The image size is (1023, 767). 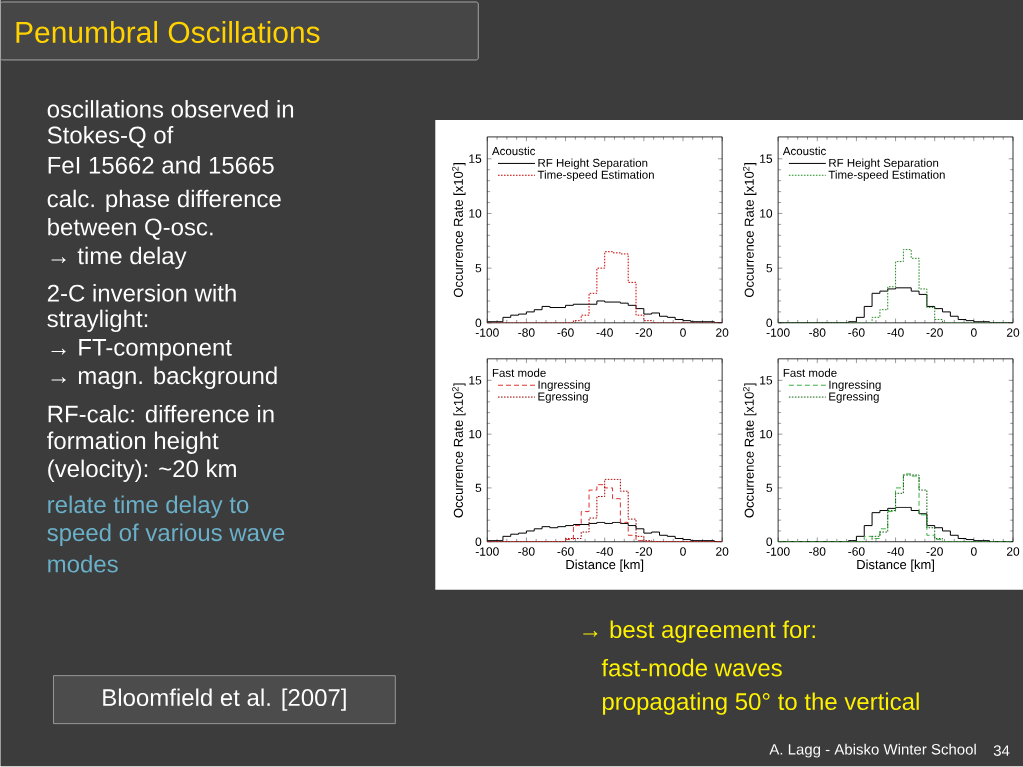 What do you see at coordinates (161, 165) in the screenshot?
I see `text: FeI 15662 and 15665` at bounding box center [161, 165].